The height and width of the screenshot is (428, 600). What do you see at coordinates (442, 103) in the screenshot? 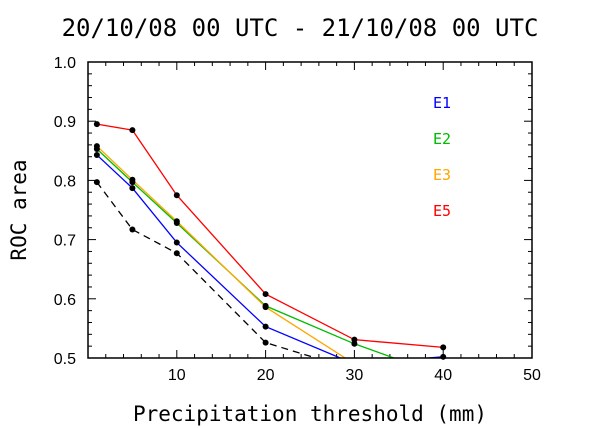
I see `legend-entry-e1: E1` at bounding box center [442, 103].